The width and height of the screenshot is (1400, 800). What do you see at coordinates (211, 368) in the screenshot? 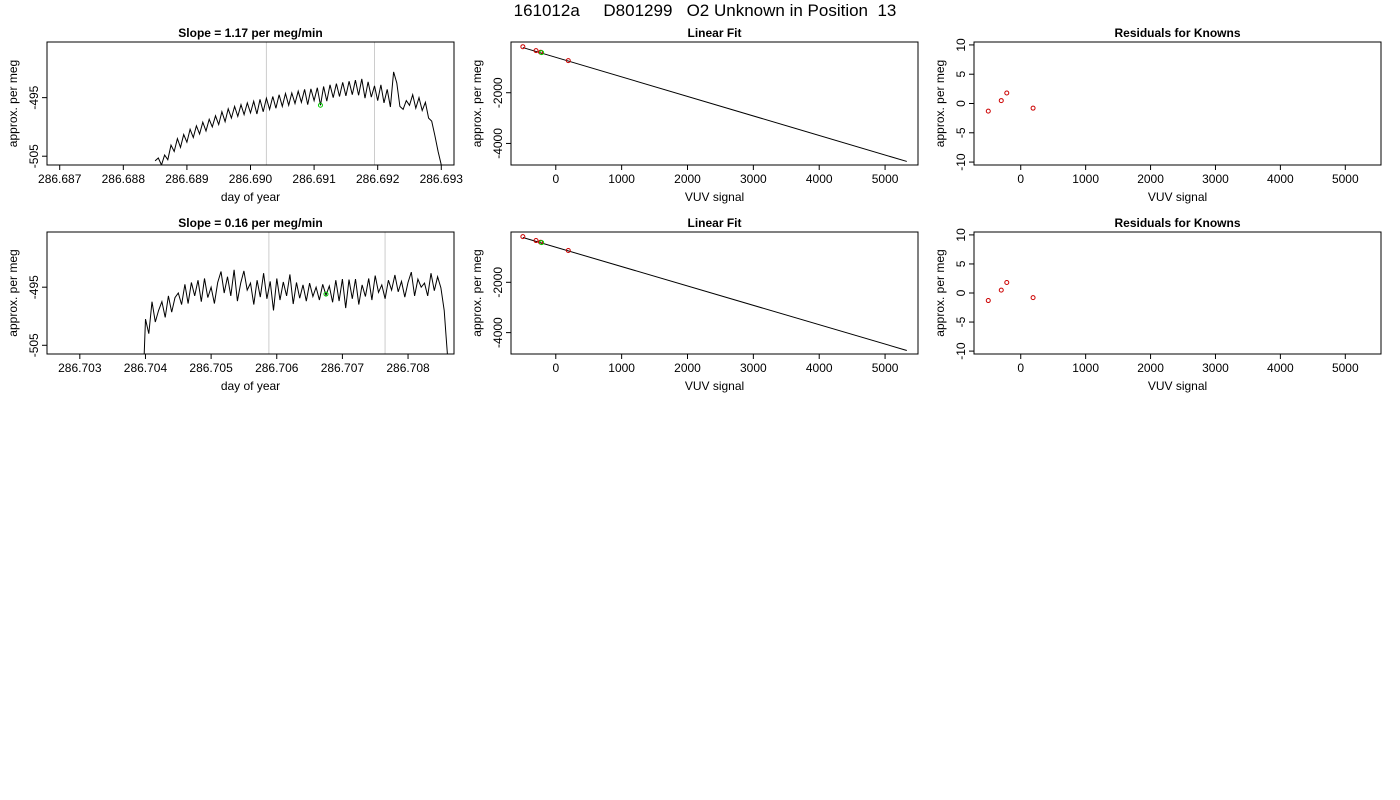
I see `x-tick-label: 286.705` at bounding box center [211, 368].